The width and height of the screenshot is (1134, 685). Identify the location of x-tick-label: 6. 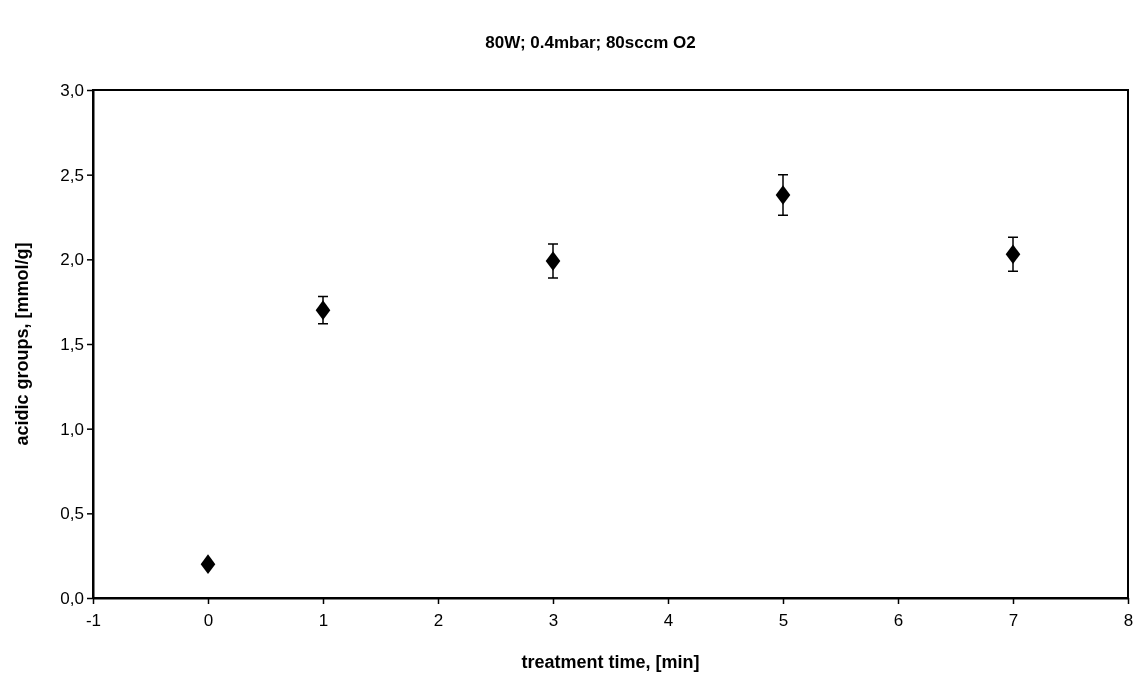
(898, 620).